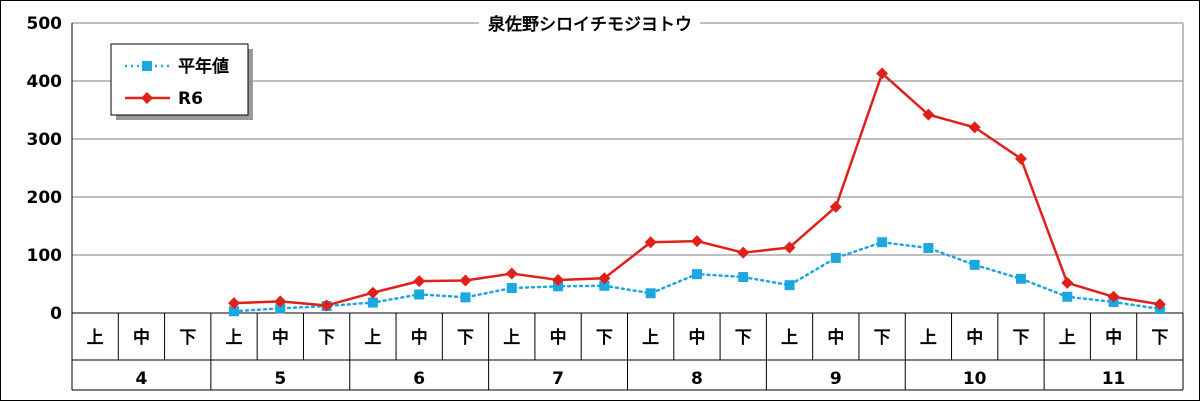 The width and height of the screenshot is (1200, 405). I want to click on title-layer: 泉佐野シロイチモジヨトウ, so click(589, 24).